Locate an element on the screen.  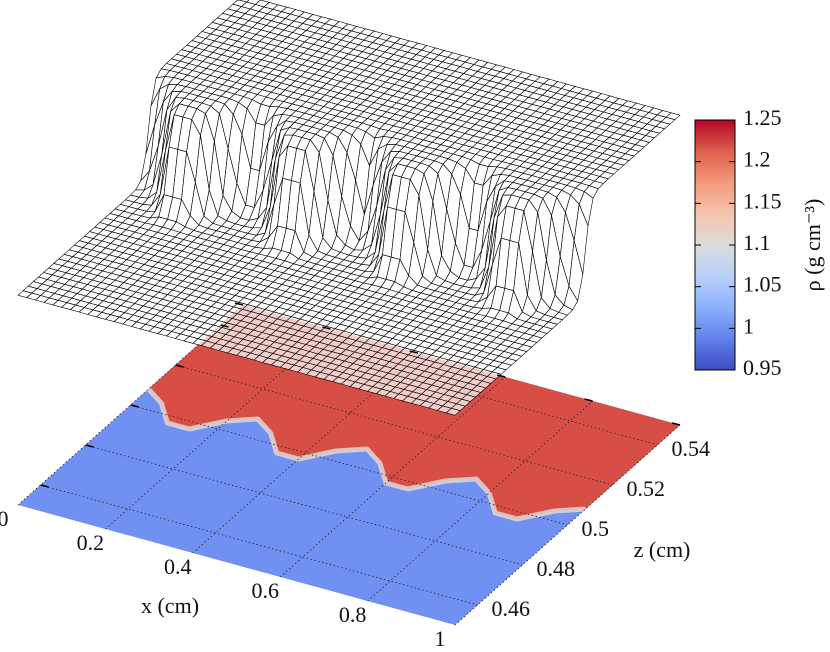
z-axis-label: z (cm) is located at coordinates (662, 549).